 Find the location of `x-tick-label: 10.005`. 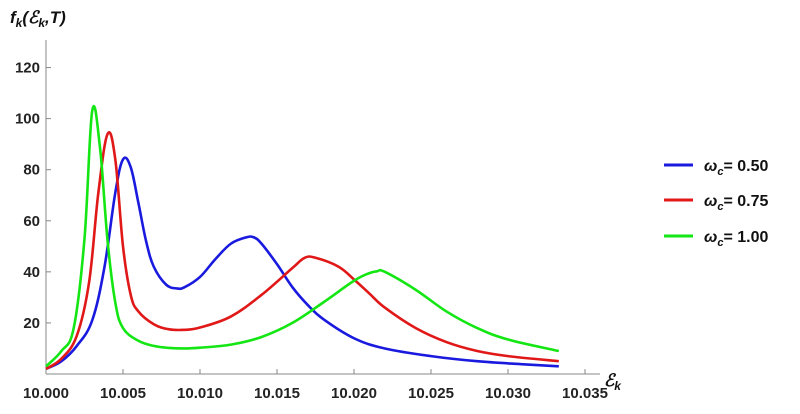

x-tick-label: 10.005 is located at coordinates (123, 393).